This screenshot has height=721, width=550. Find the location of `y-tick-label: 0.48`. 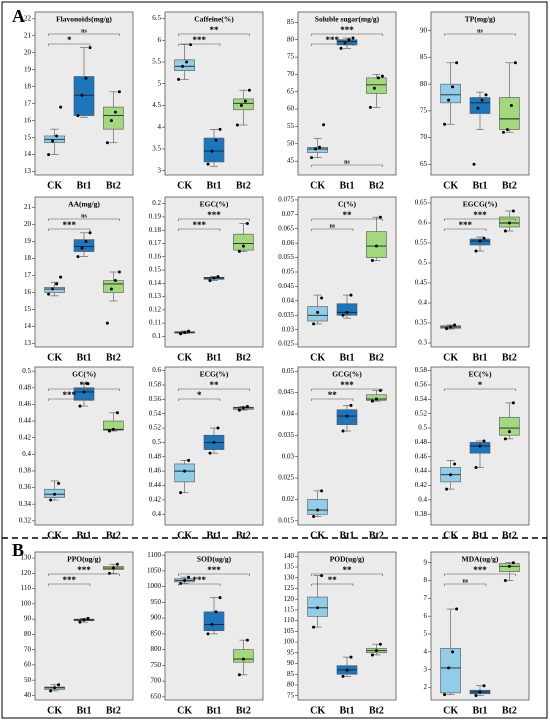

y-tick-label: 0.48 is located at coordinates (25, 387).